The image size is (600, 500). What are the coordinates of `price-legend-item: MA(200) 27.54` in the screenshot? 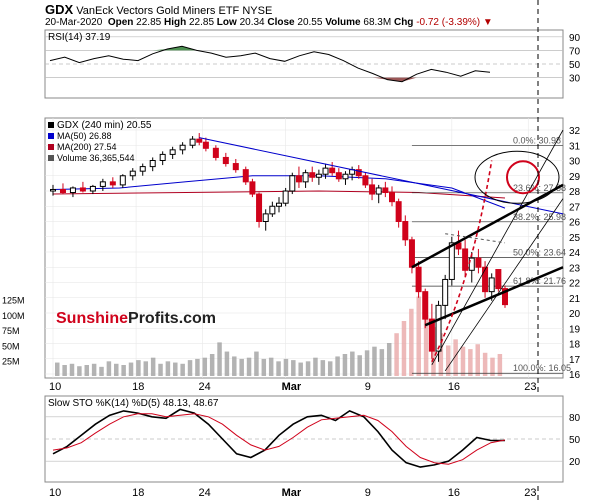 It's located at (87, 147).